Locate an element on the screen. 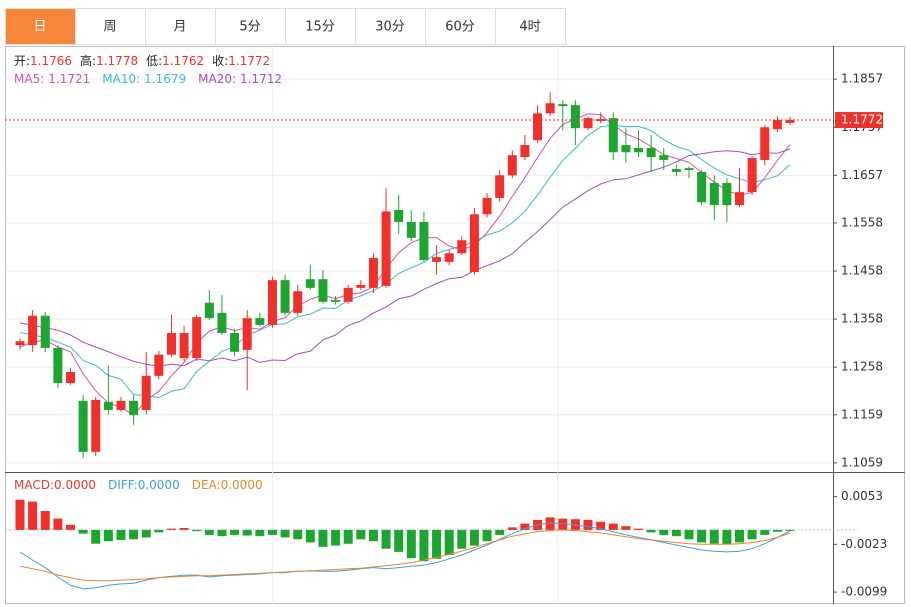 The width and height of the screenshot is (911, 607). tab-label: 周 is located at coordinates (109, 27).